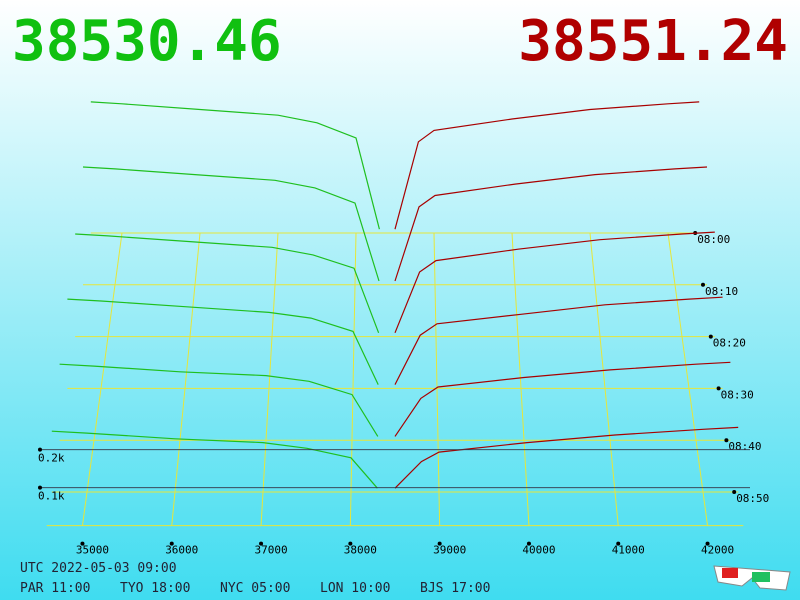  I want to click on time-label: 08:30, so click(737, 394).